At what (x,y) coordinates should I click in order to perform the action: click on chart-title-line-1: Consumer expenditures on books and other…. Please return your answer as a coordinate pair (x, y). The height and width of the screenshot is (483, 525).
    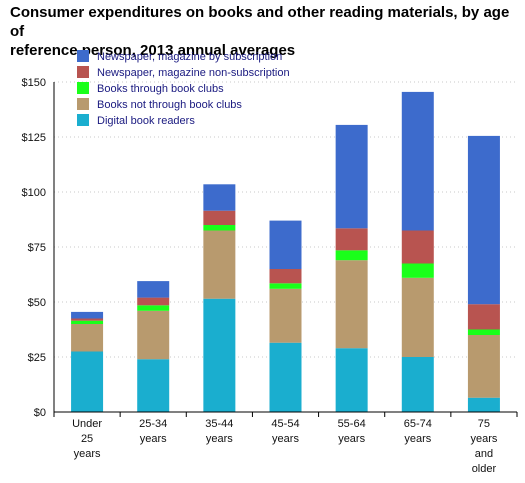
    Looking at the image, I should click on (260, 22).